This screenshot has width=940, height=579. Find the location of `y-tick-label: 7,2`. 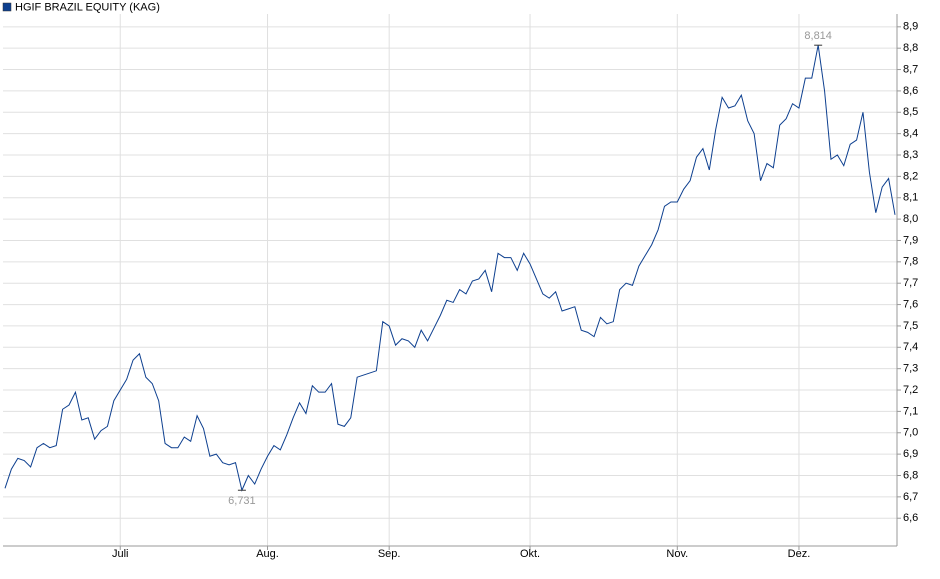

y-tick-label: 7,2 is located at coordinates (910, 390).